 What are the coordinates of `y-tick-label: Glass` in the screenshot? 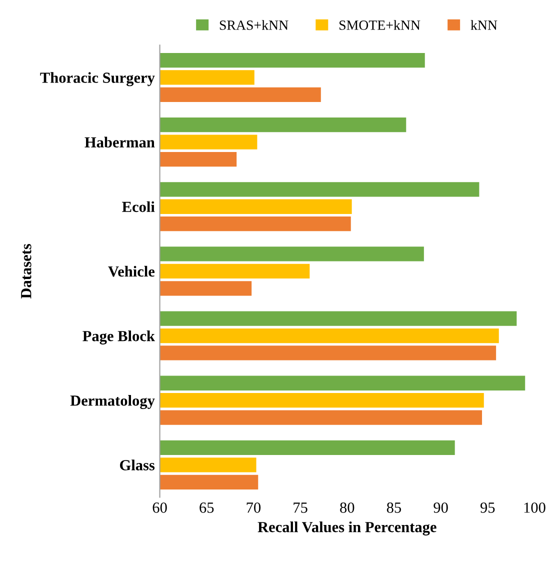 It's located at (137, 465).